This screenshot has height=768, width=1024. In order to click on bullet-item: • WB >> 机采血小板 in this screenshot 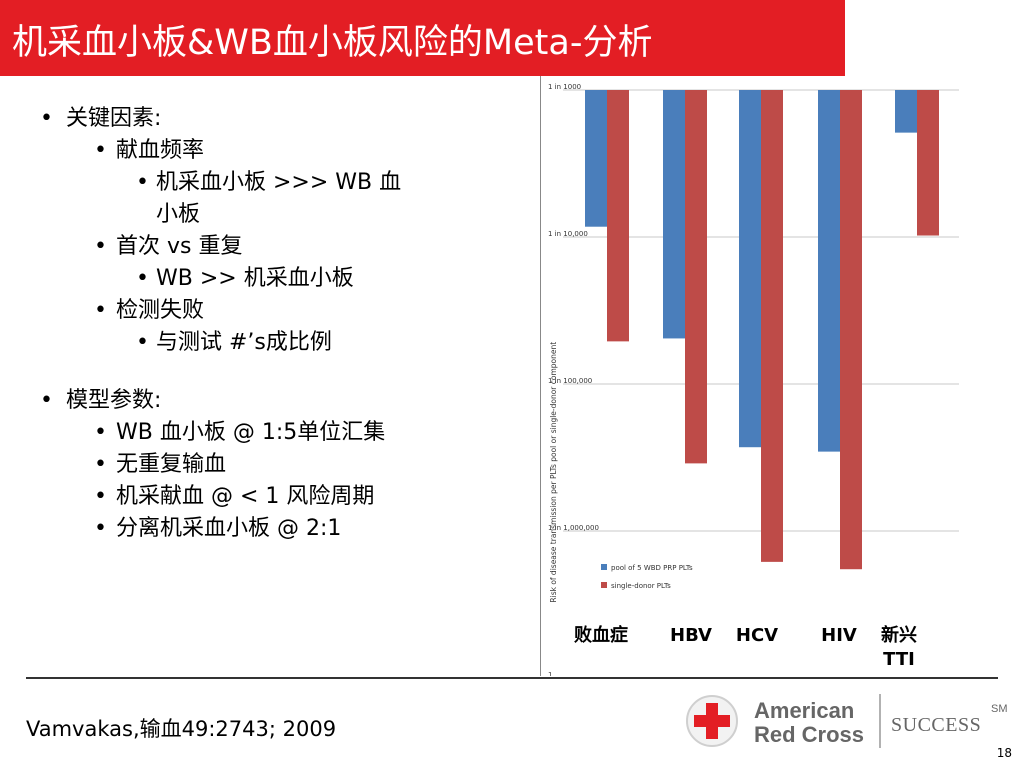, I will do `click(245, 279)`.